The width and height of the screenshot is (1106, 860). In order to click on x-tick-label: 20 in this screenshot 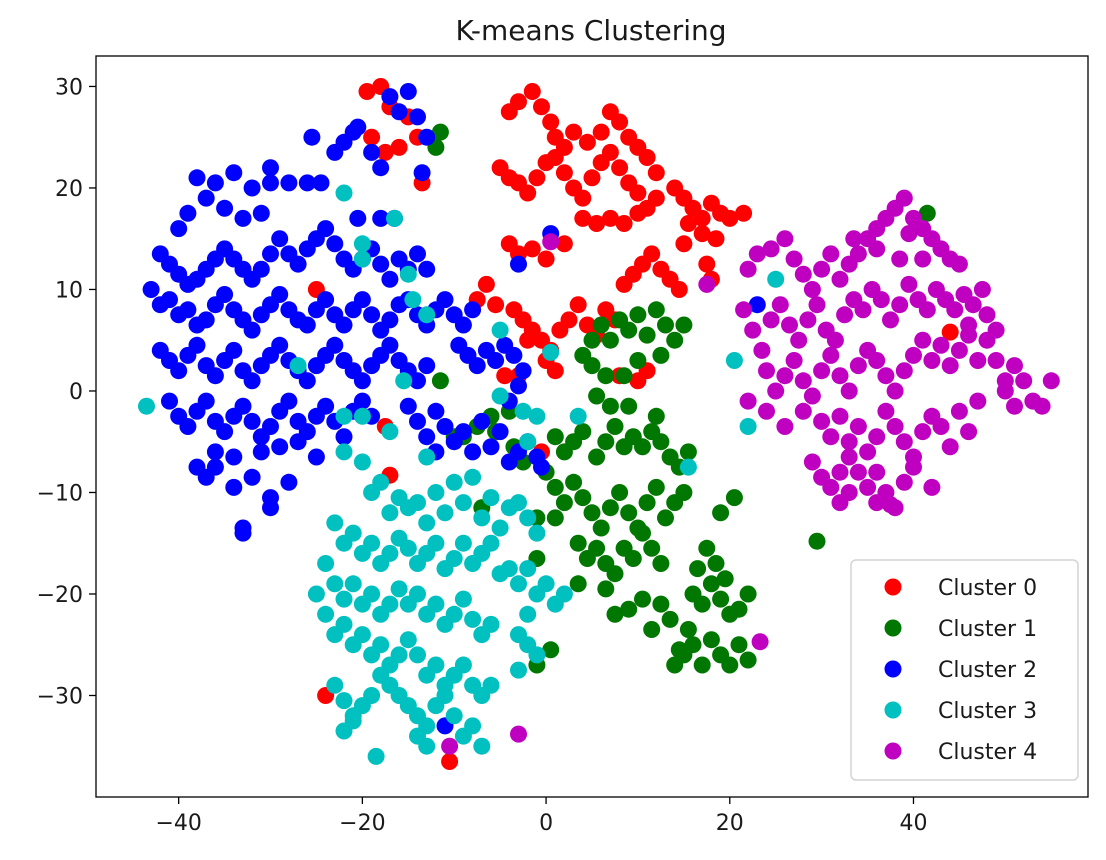, I will do `click(730, 823)`.